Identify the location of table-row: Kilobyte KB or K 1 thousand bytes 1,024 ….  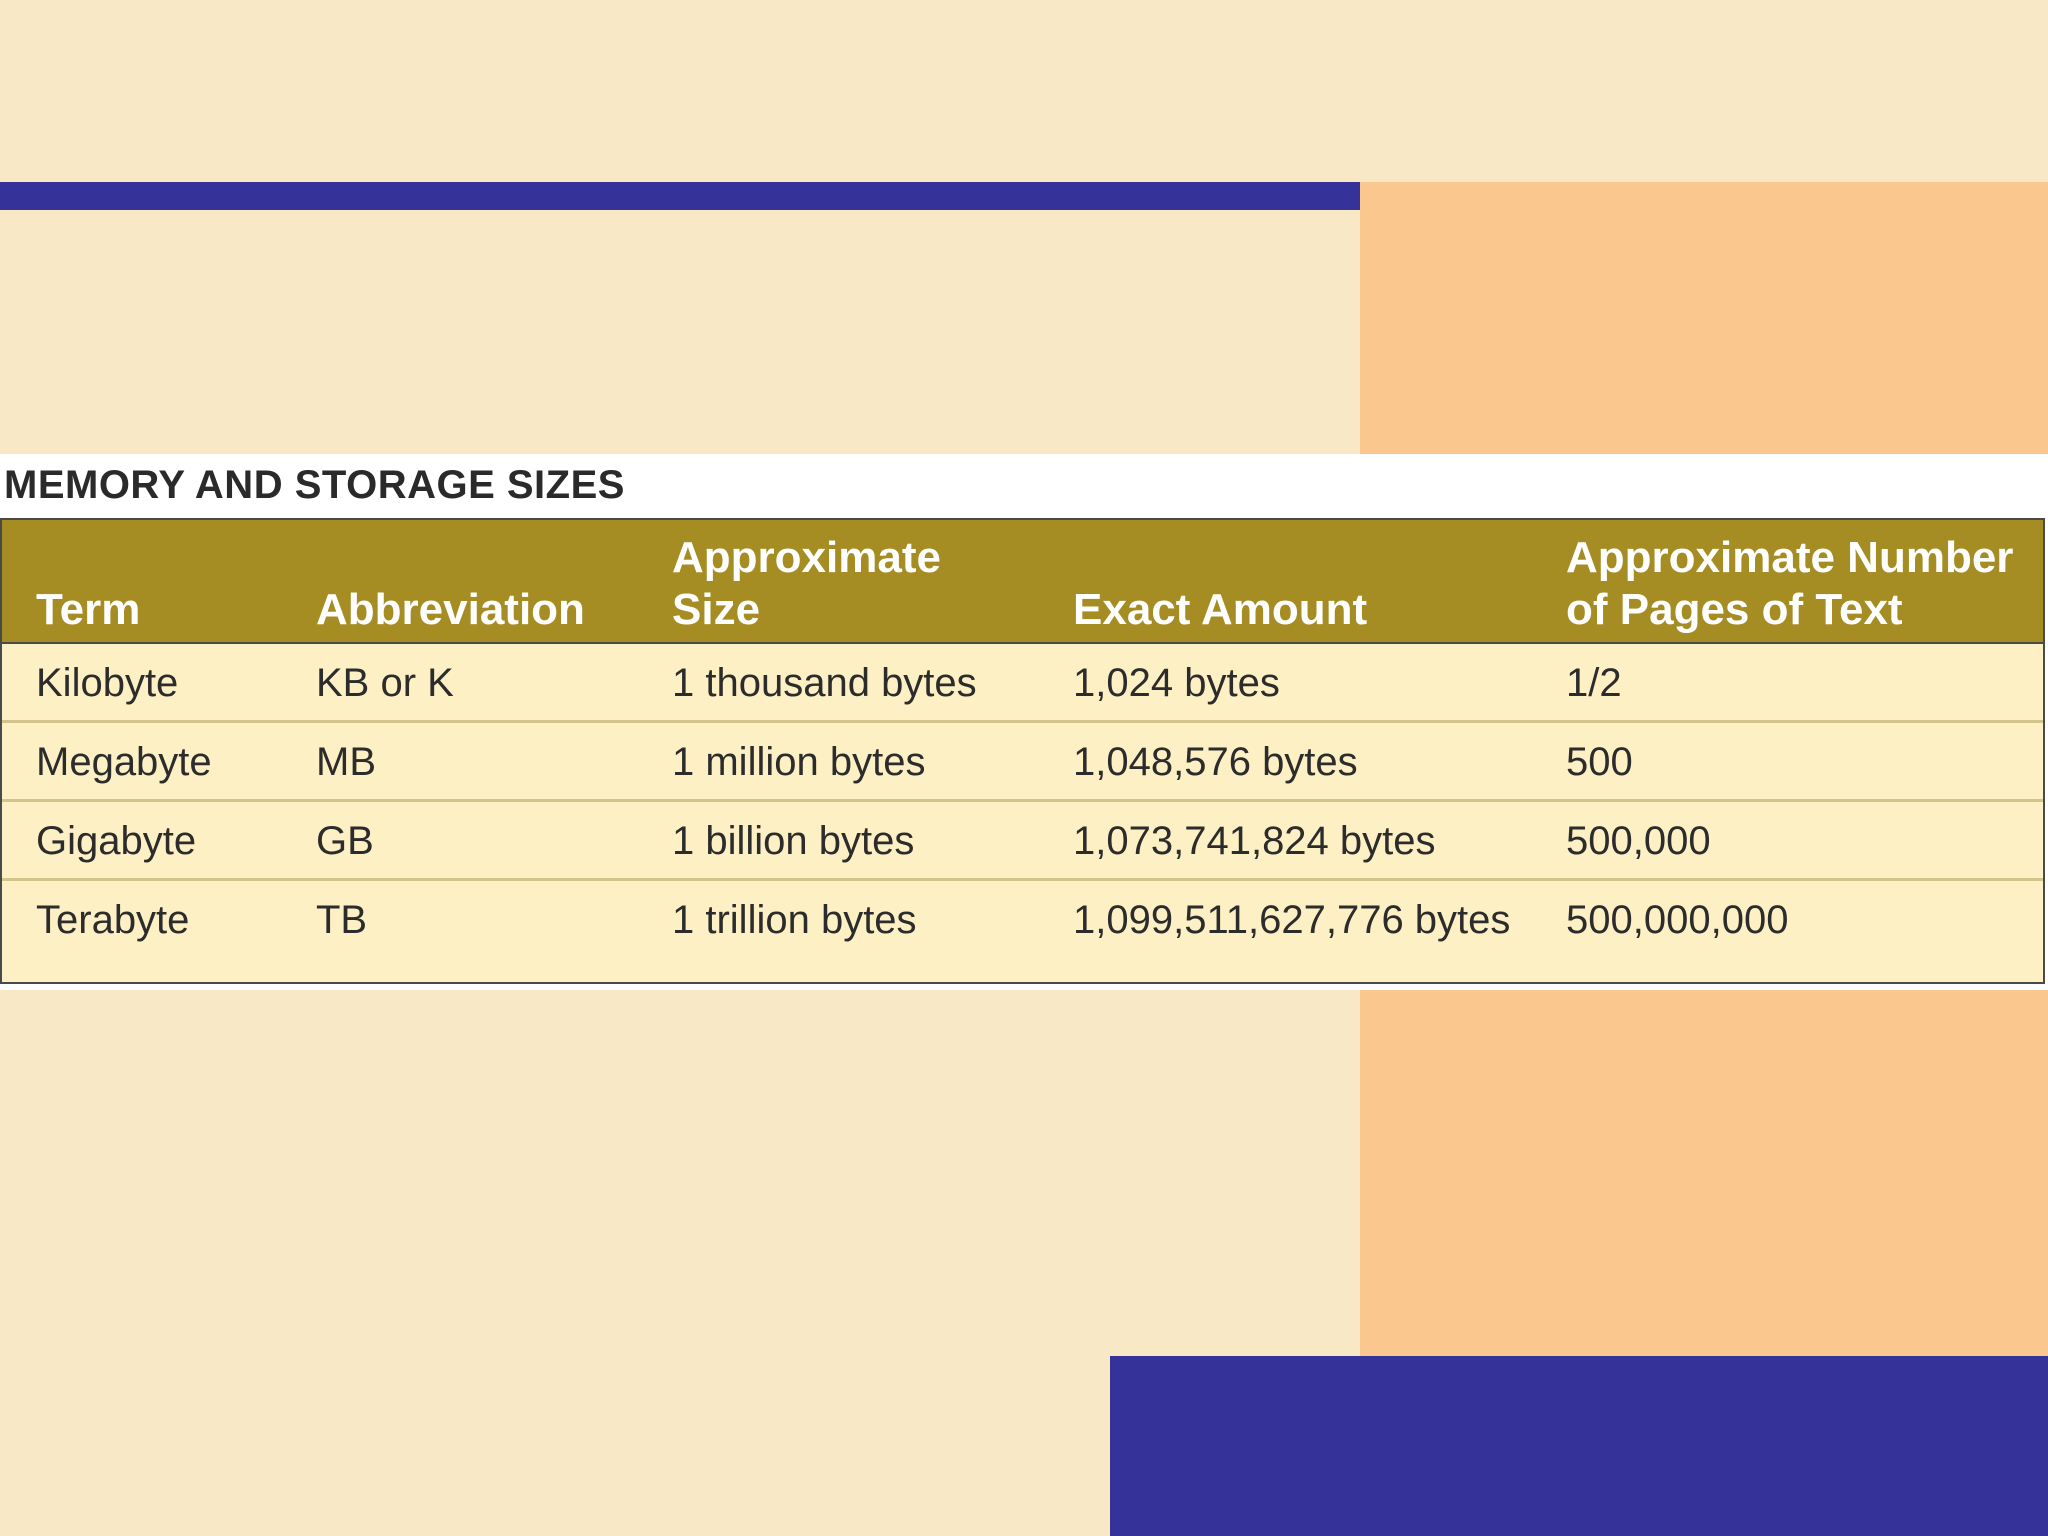
(1022, 683).